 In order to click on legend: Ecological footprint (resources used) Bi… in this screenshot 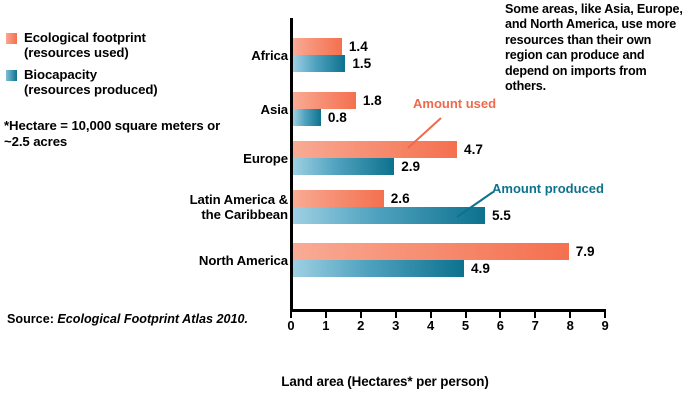, I will do `click(113, 67)`.